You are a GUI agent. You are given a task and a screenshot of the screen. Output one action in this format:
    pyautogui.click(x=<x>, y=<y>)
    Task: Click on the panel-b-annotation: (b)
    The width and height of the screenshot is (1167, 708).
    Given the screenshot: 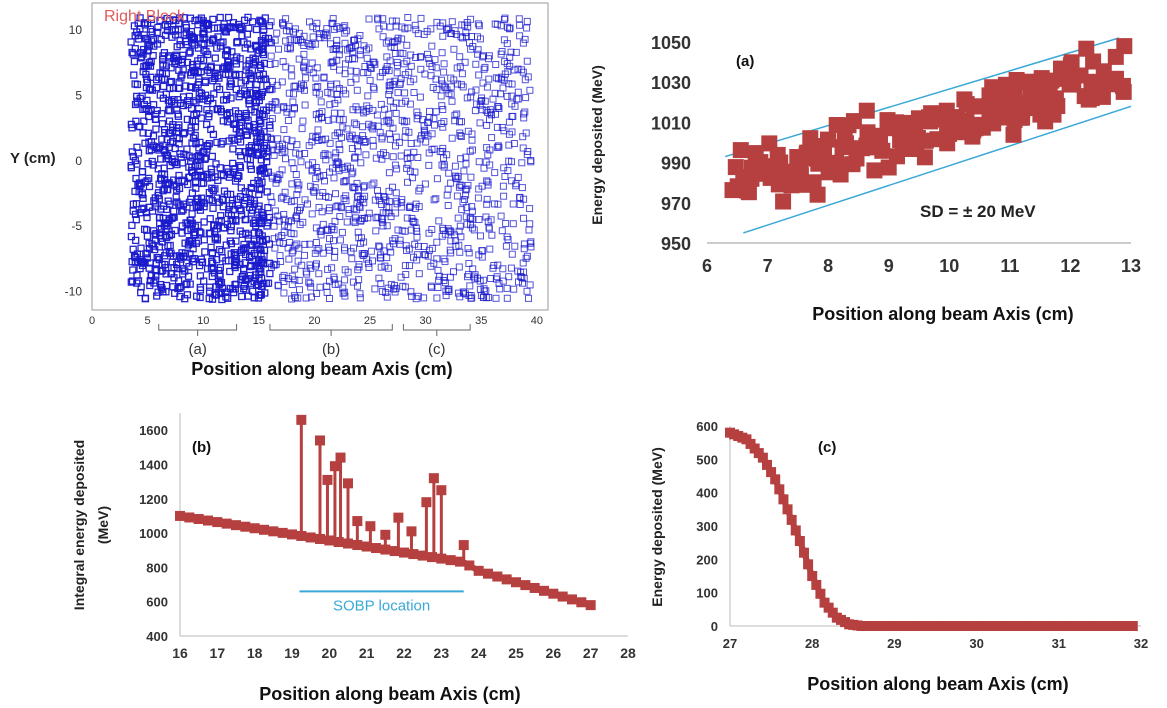 What is the action you would take?
    pyautogui.click(x=201, y=447)
    